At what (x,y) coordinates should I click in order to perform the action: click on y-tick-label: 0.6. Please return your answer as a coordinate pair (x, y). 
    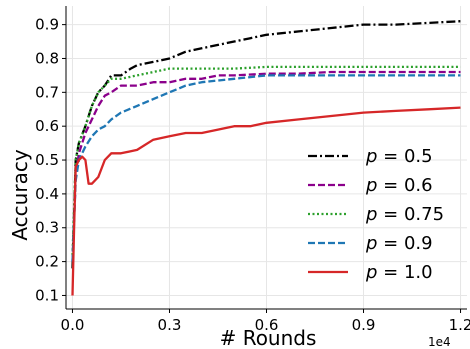
    Looking at the image, I should click on (47, 126).